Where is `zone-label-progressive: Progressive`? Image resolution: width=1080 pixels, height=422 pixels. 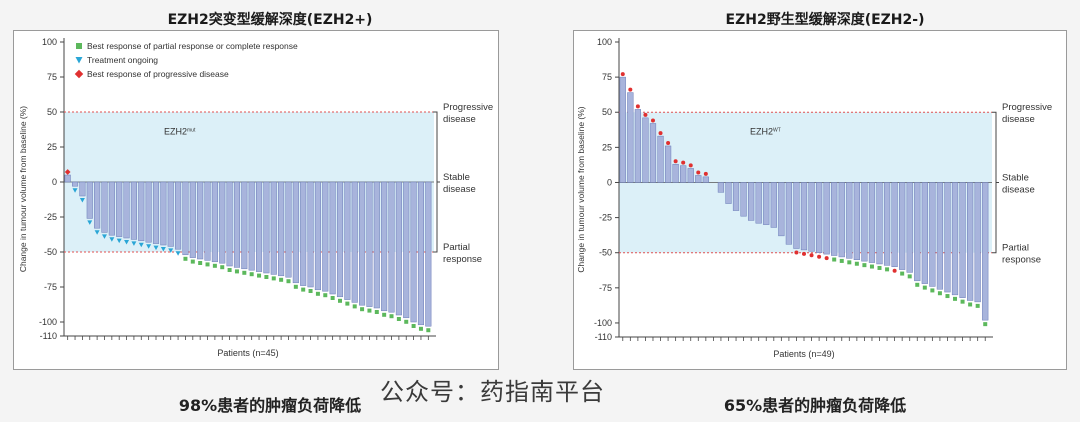 zone-label-progressive: Progressive is located at coordinates (1027, 107).